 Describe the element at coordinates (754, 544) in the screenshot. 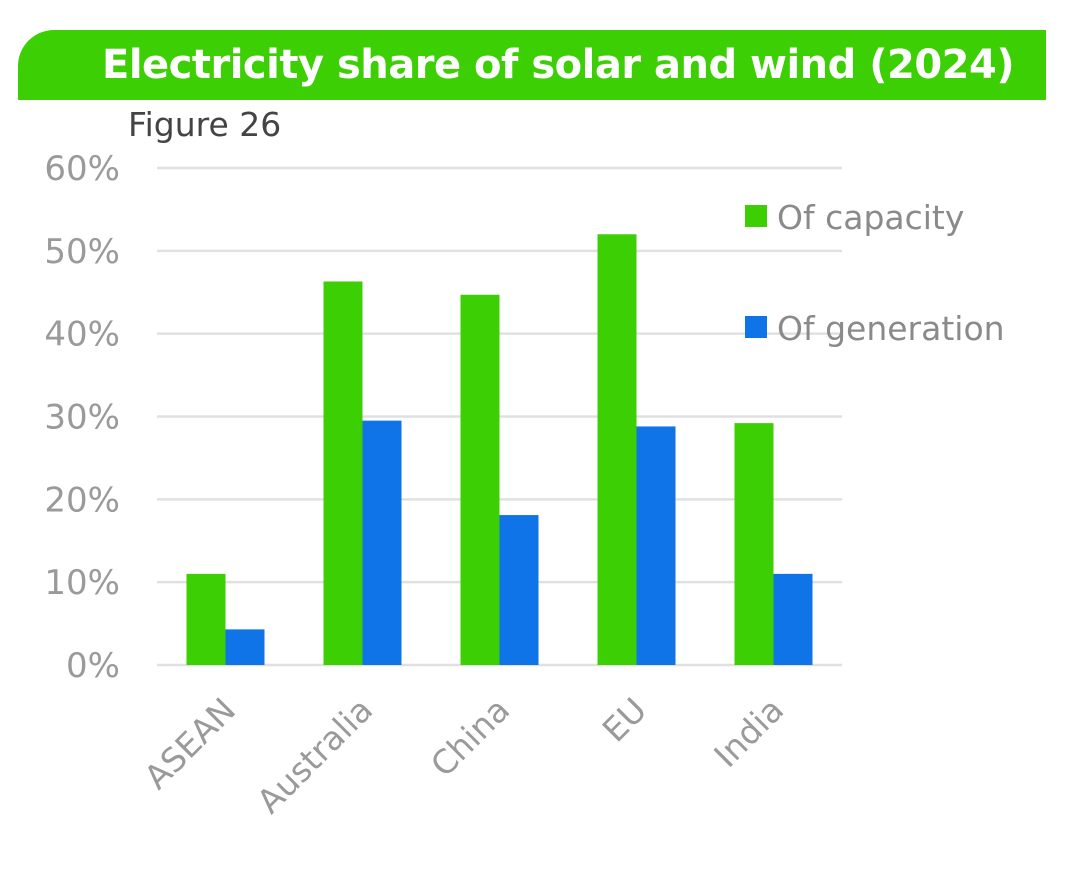

I see `bar-of-capacity-india` at that location.